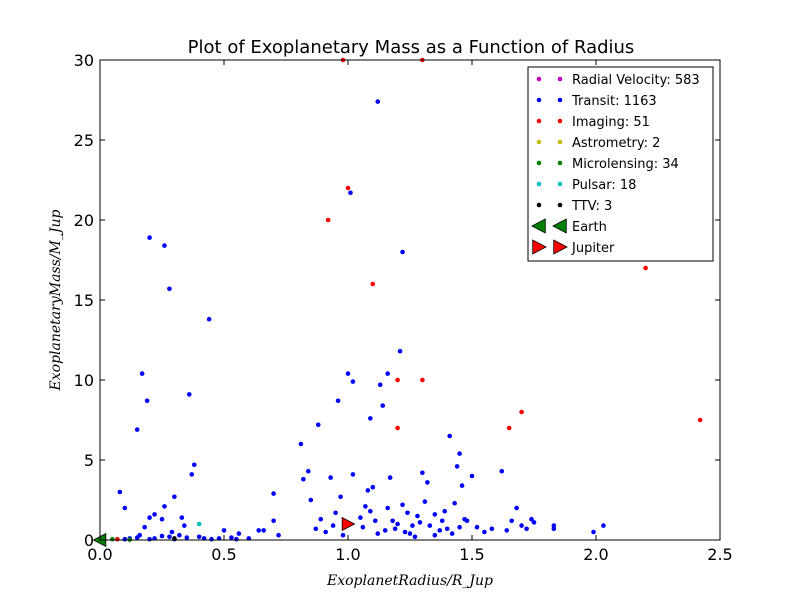 This screenshot has width=800, height=600. What do you see at coordinates (84, 60) in the screenshot?
I see `y-tick-label: 30` at bounding box center [84, 60].